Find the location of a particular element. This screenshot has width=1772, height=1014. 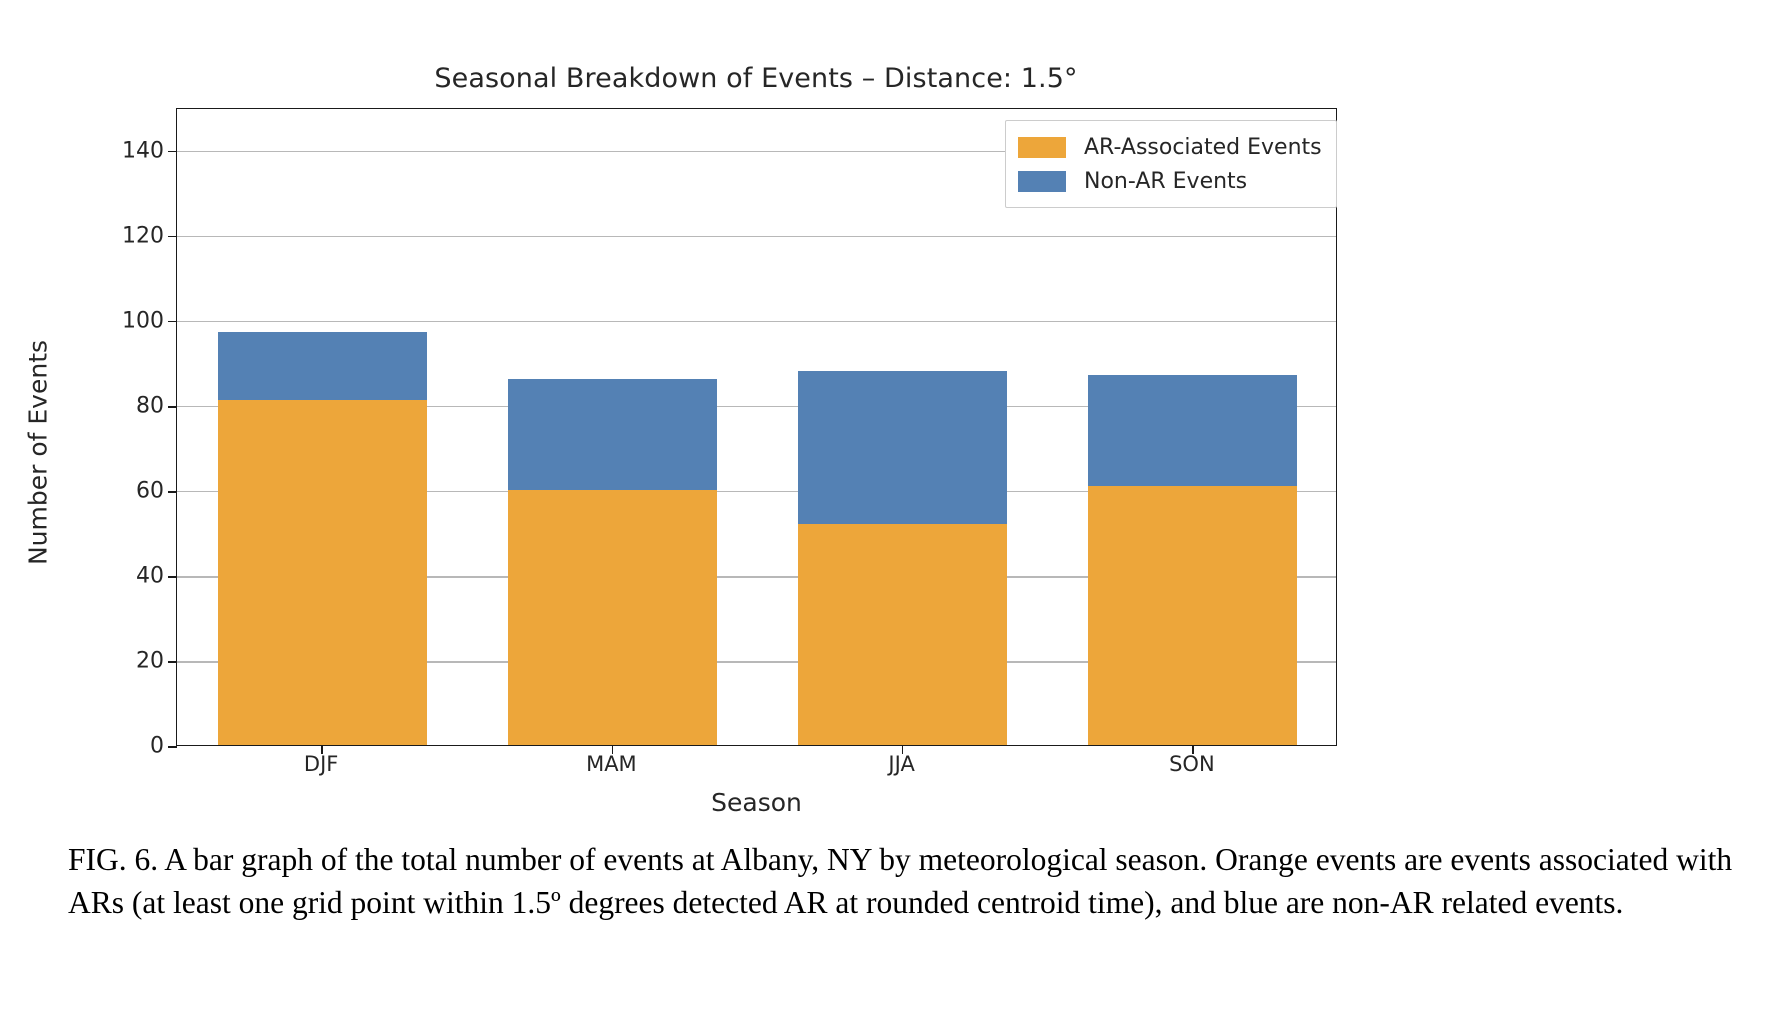

x-axis-tick-label: SON is located at coordinates (1192, 764).